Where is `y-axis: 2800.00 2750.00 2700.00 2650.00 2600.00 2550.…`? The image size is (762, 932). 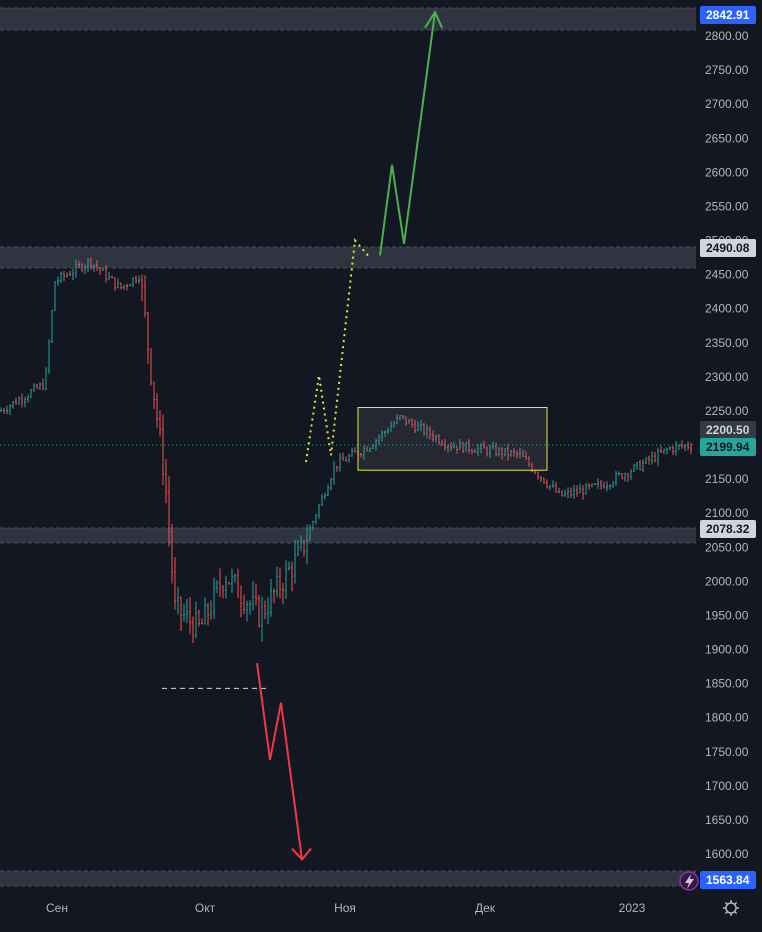 y-axis: 2800.00 2750.00 2700.00 2650.00 2600.00 2550.… is located at coordinates (727, 445).